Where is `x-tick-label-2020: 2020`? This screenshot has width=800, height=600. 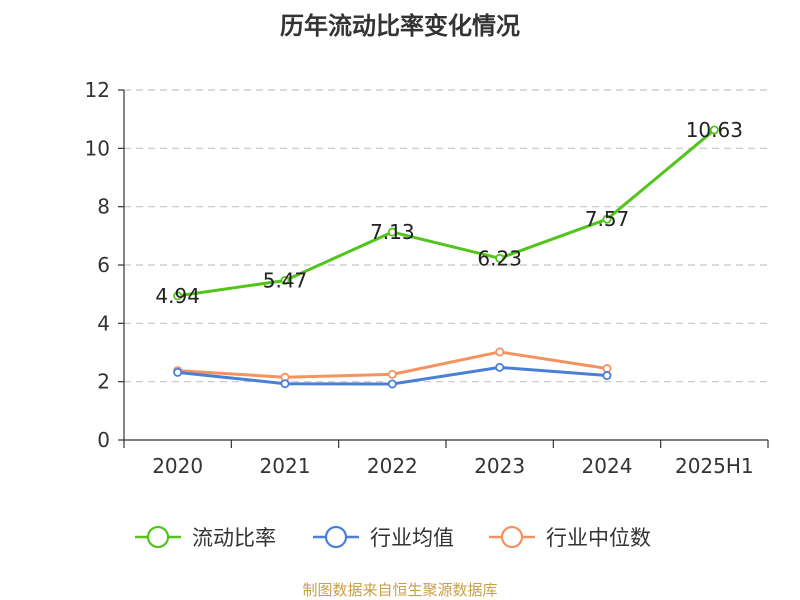 x-tick-label-2020: 2020 is located at coordinates (177, 466).